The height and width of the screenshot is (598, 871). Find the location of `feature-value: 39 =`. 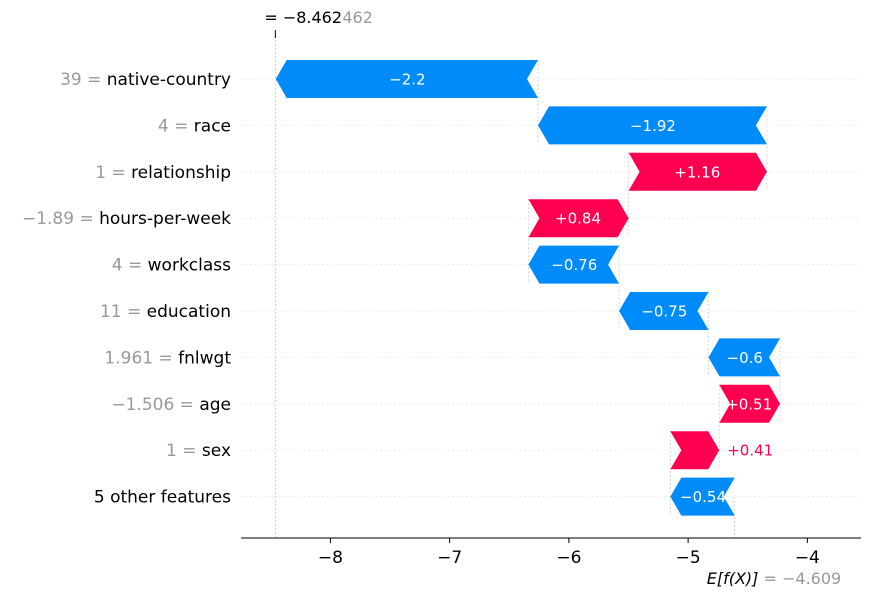

feature-value: 39 = is located at coordinates (83, 80).